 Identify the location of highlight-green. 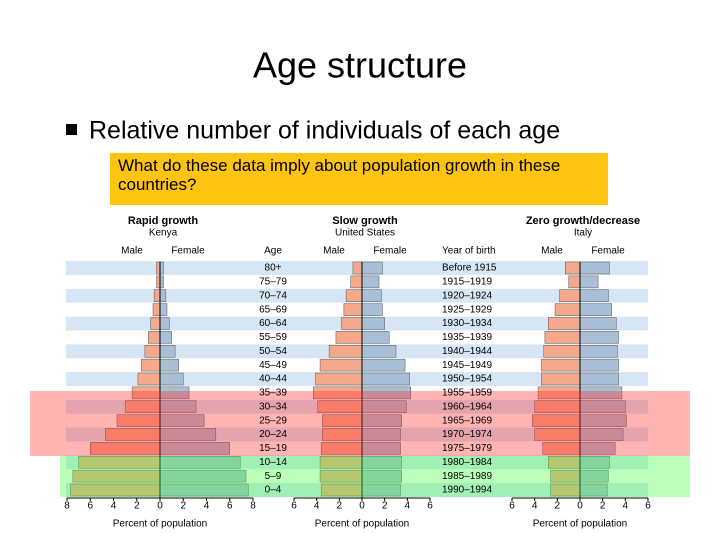
(375, 476).